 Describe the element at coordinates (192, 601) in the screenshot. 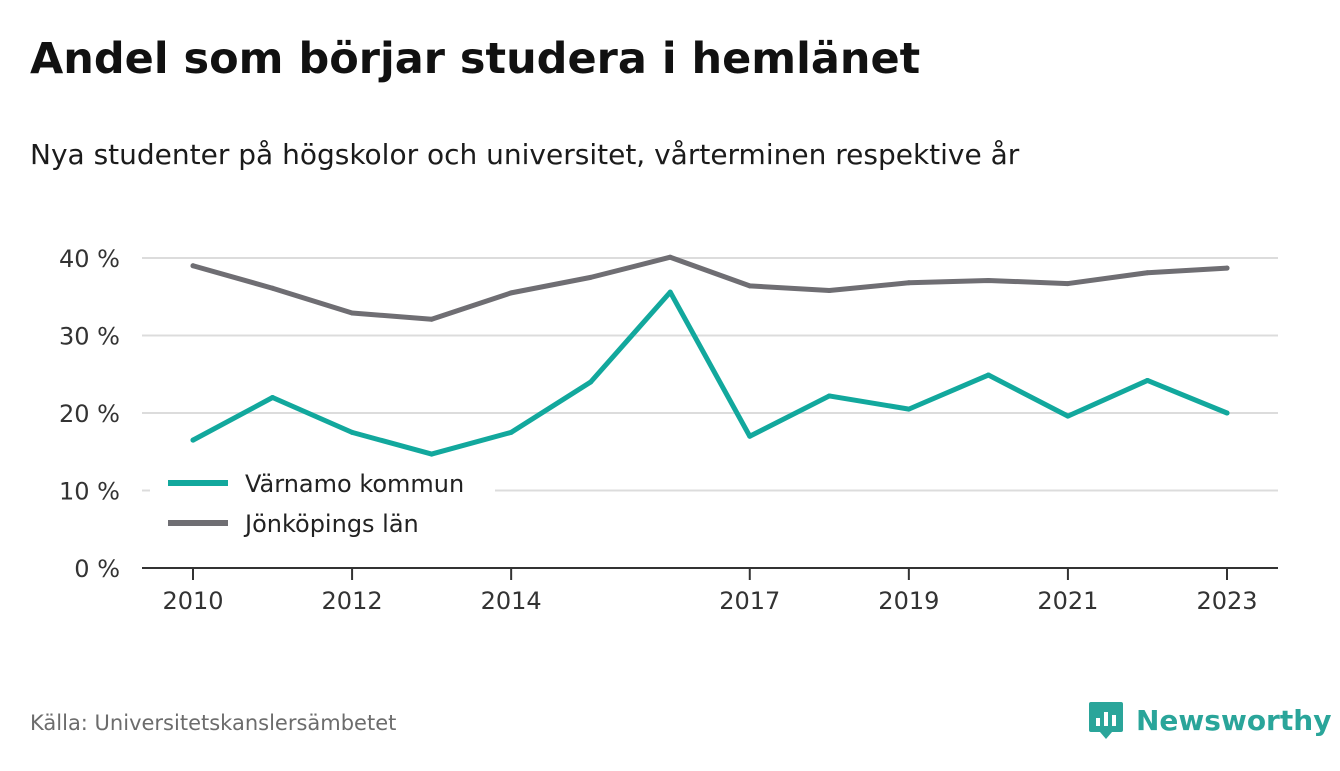

I see `x-tick-label: 2010` at that location.